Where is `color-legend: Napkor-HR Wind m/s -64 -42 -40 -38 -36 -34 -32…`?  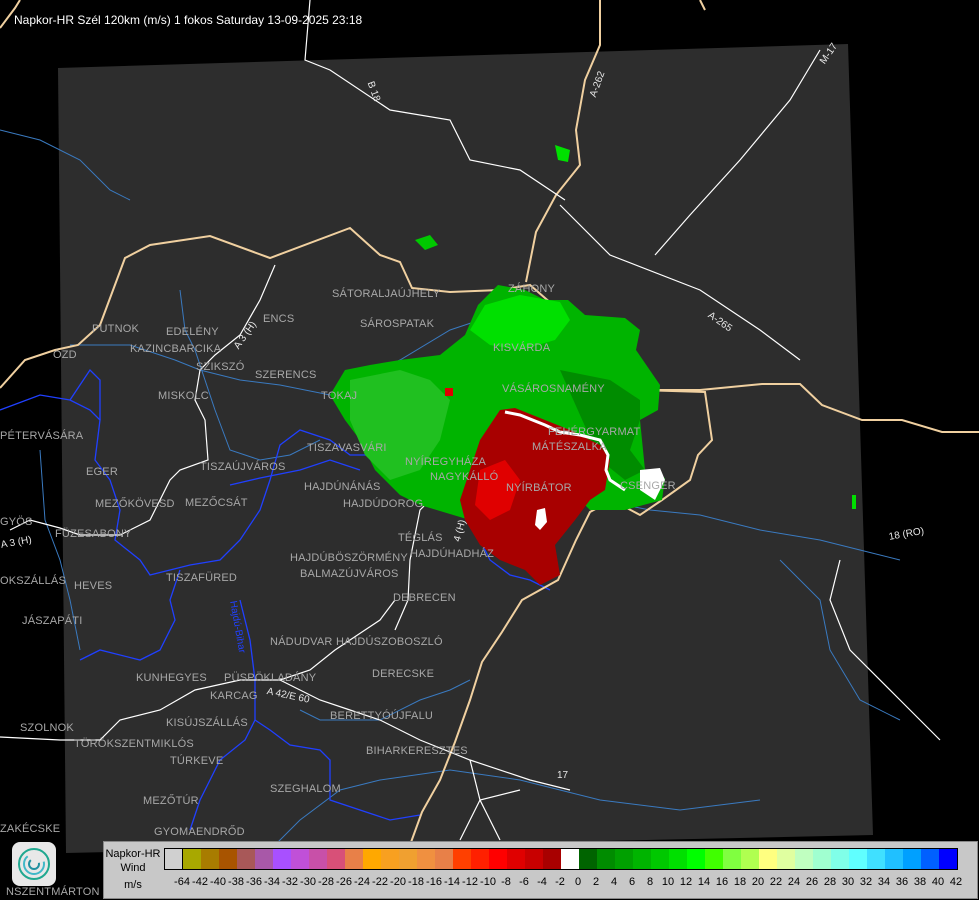 color-legend: Napkor-HR Wind m/s -64 -42 -40 -38 -36 -34 -32… is located at coordinates (540, 870).